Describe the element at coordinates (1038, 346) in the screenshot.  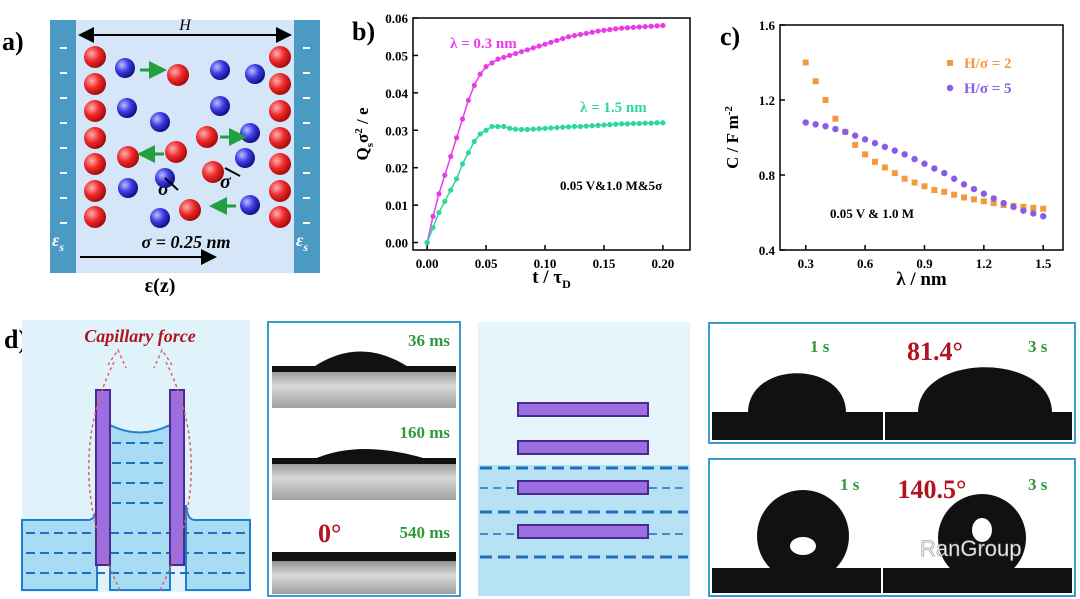
I see `time-label: 3 s` at that location.